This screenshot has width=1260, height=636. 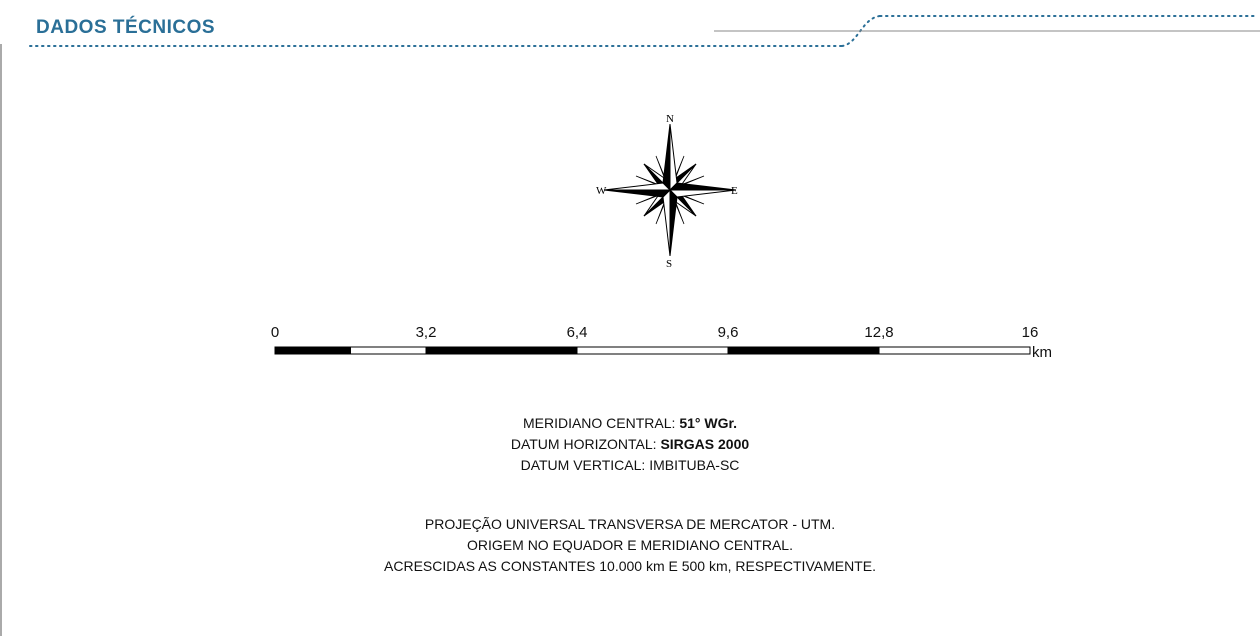 I want to click on meridiano-line: MERIDIANO CENTRAL: 51° WGr., so click(x=630, y=423).